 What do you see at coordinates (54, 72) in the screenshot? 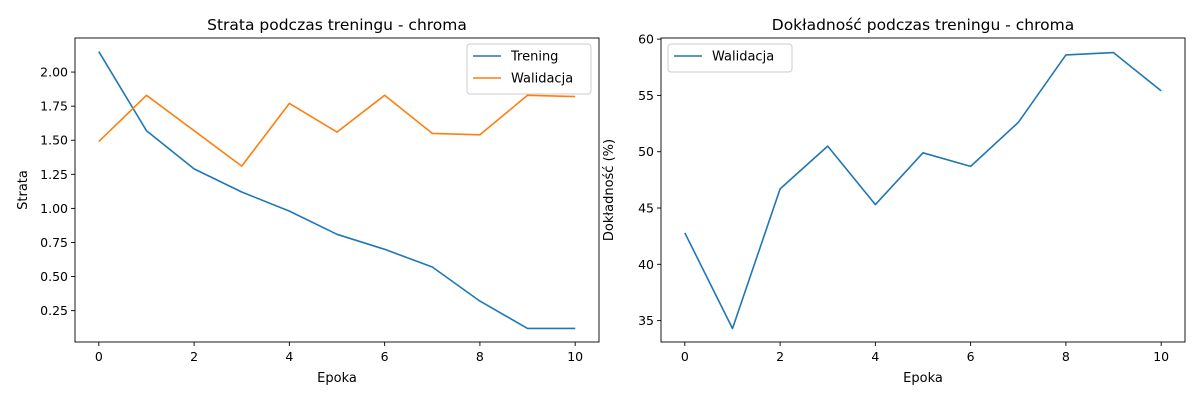
I see `y-tick-label: 2.00` at bounding box center [54, 72].